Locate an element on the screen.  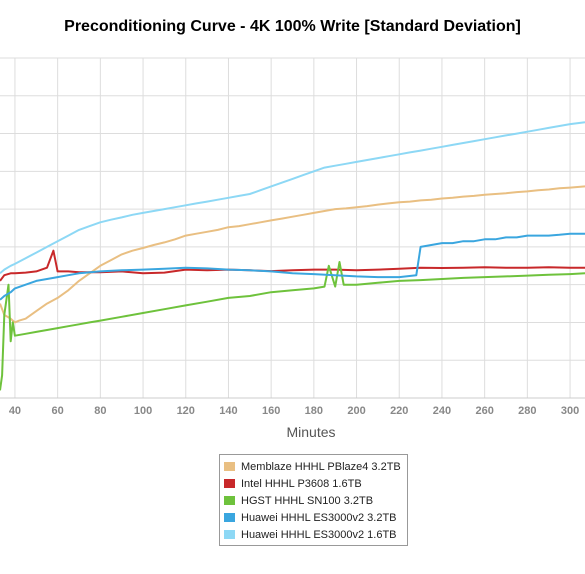
legend-label: Intel HHHL P3608 1.6TB is located at coordinates (301, 483).